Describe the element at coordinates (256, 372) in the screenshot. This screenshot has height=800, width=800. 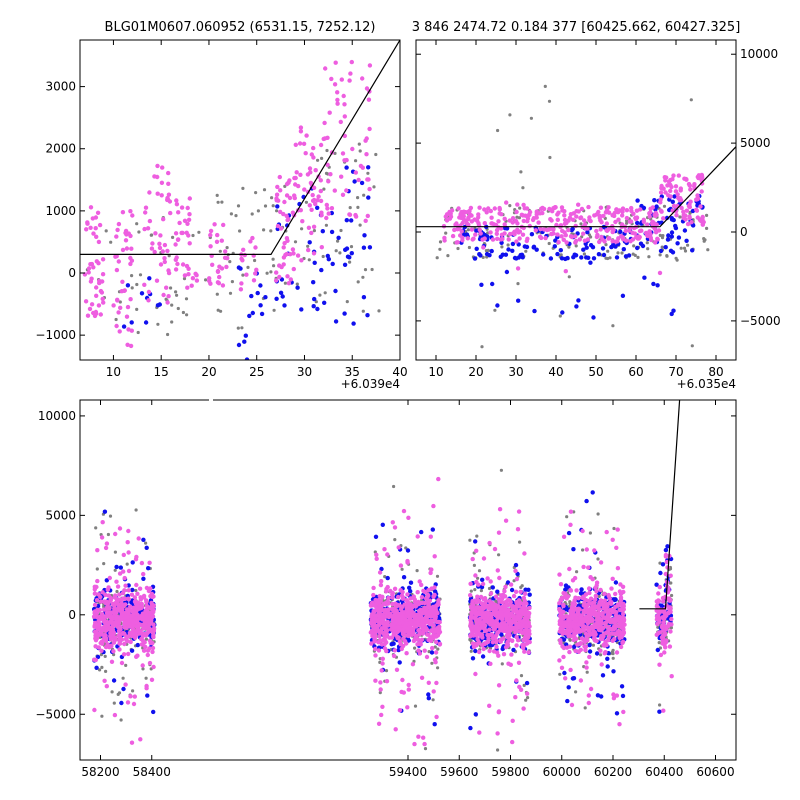
I see `x-tick-label: 25` at that location.